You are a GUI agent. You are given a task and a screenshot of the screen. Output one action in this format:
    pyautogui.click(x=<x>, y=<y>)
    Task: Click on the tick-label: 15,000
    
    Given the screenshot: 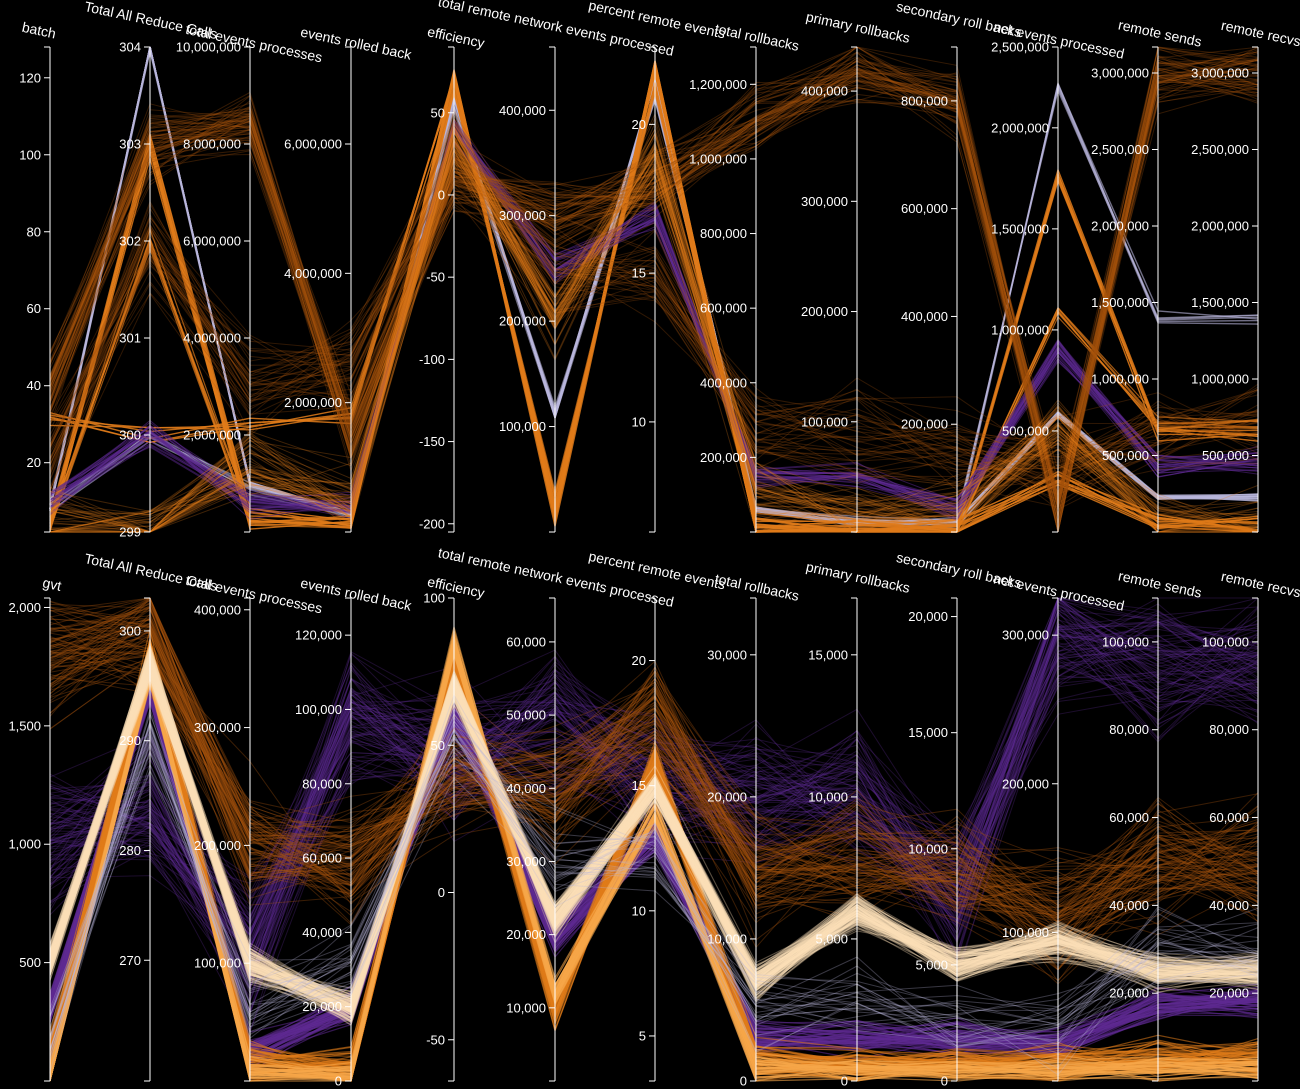 What is the action you would take?
    pyautogui.click(x=928, y=732)
    